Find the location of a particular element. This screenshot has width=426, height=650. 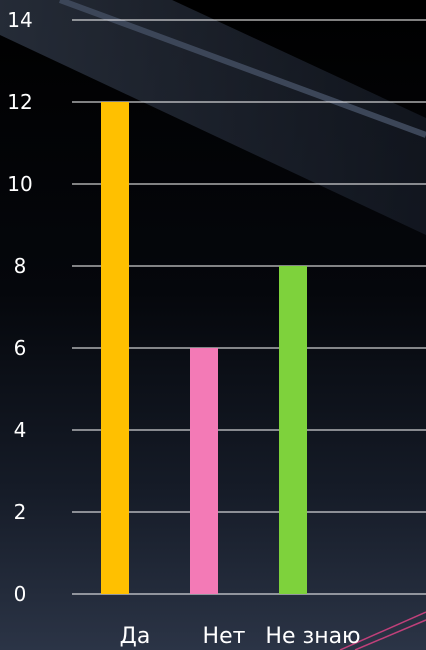

x-category-label: Да is located at coordinates (135, 636).